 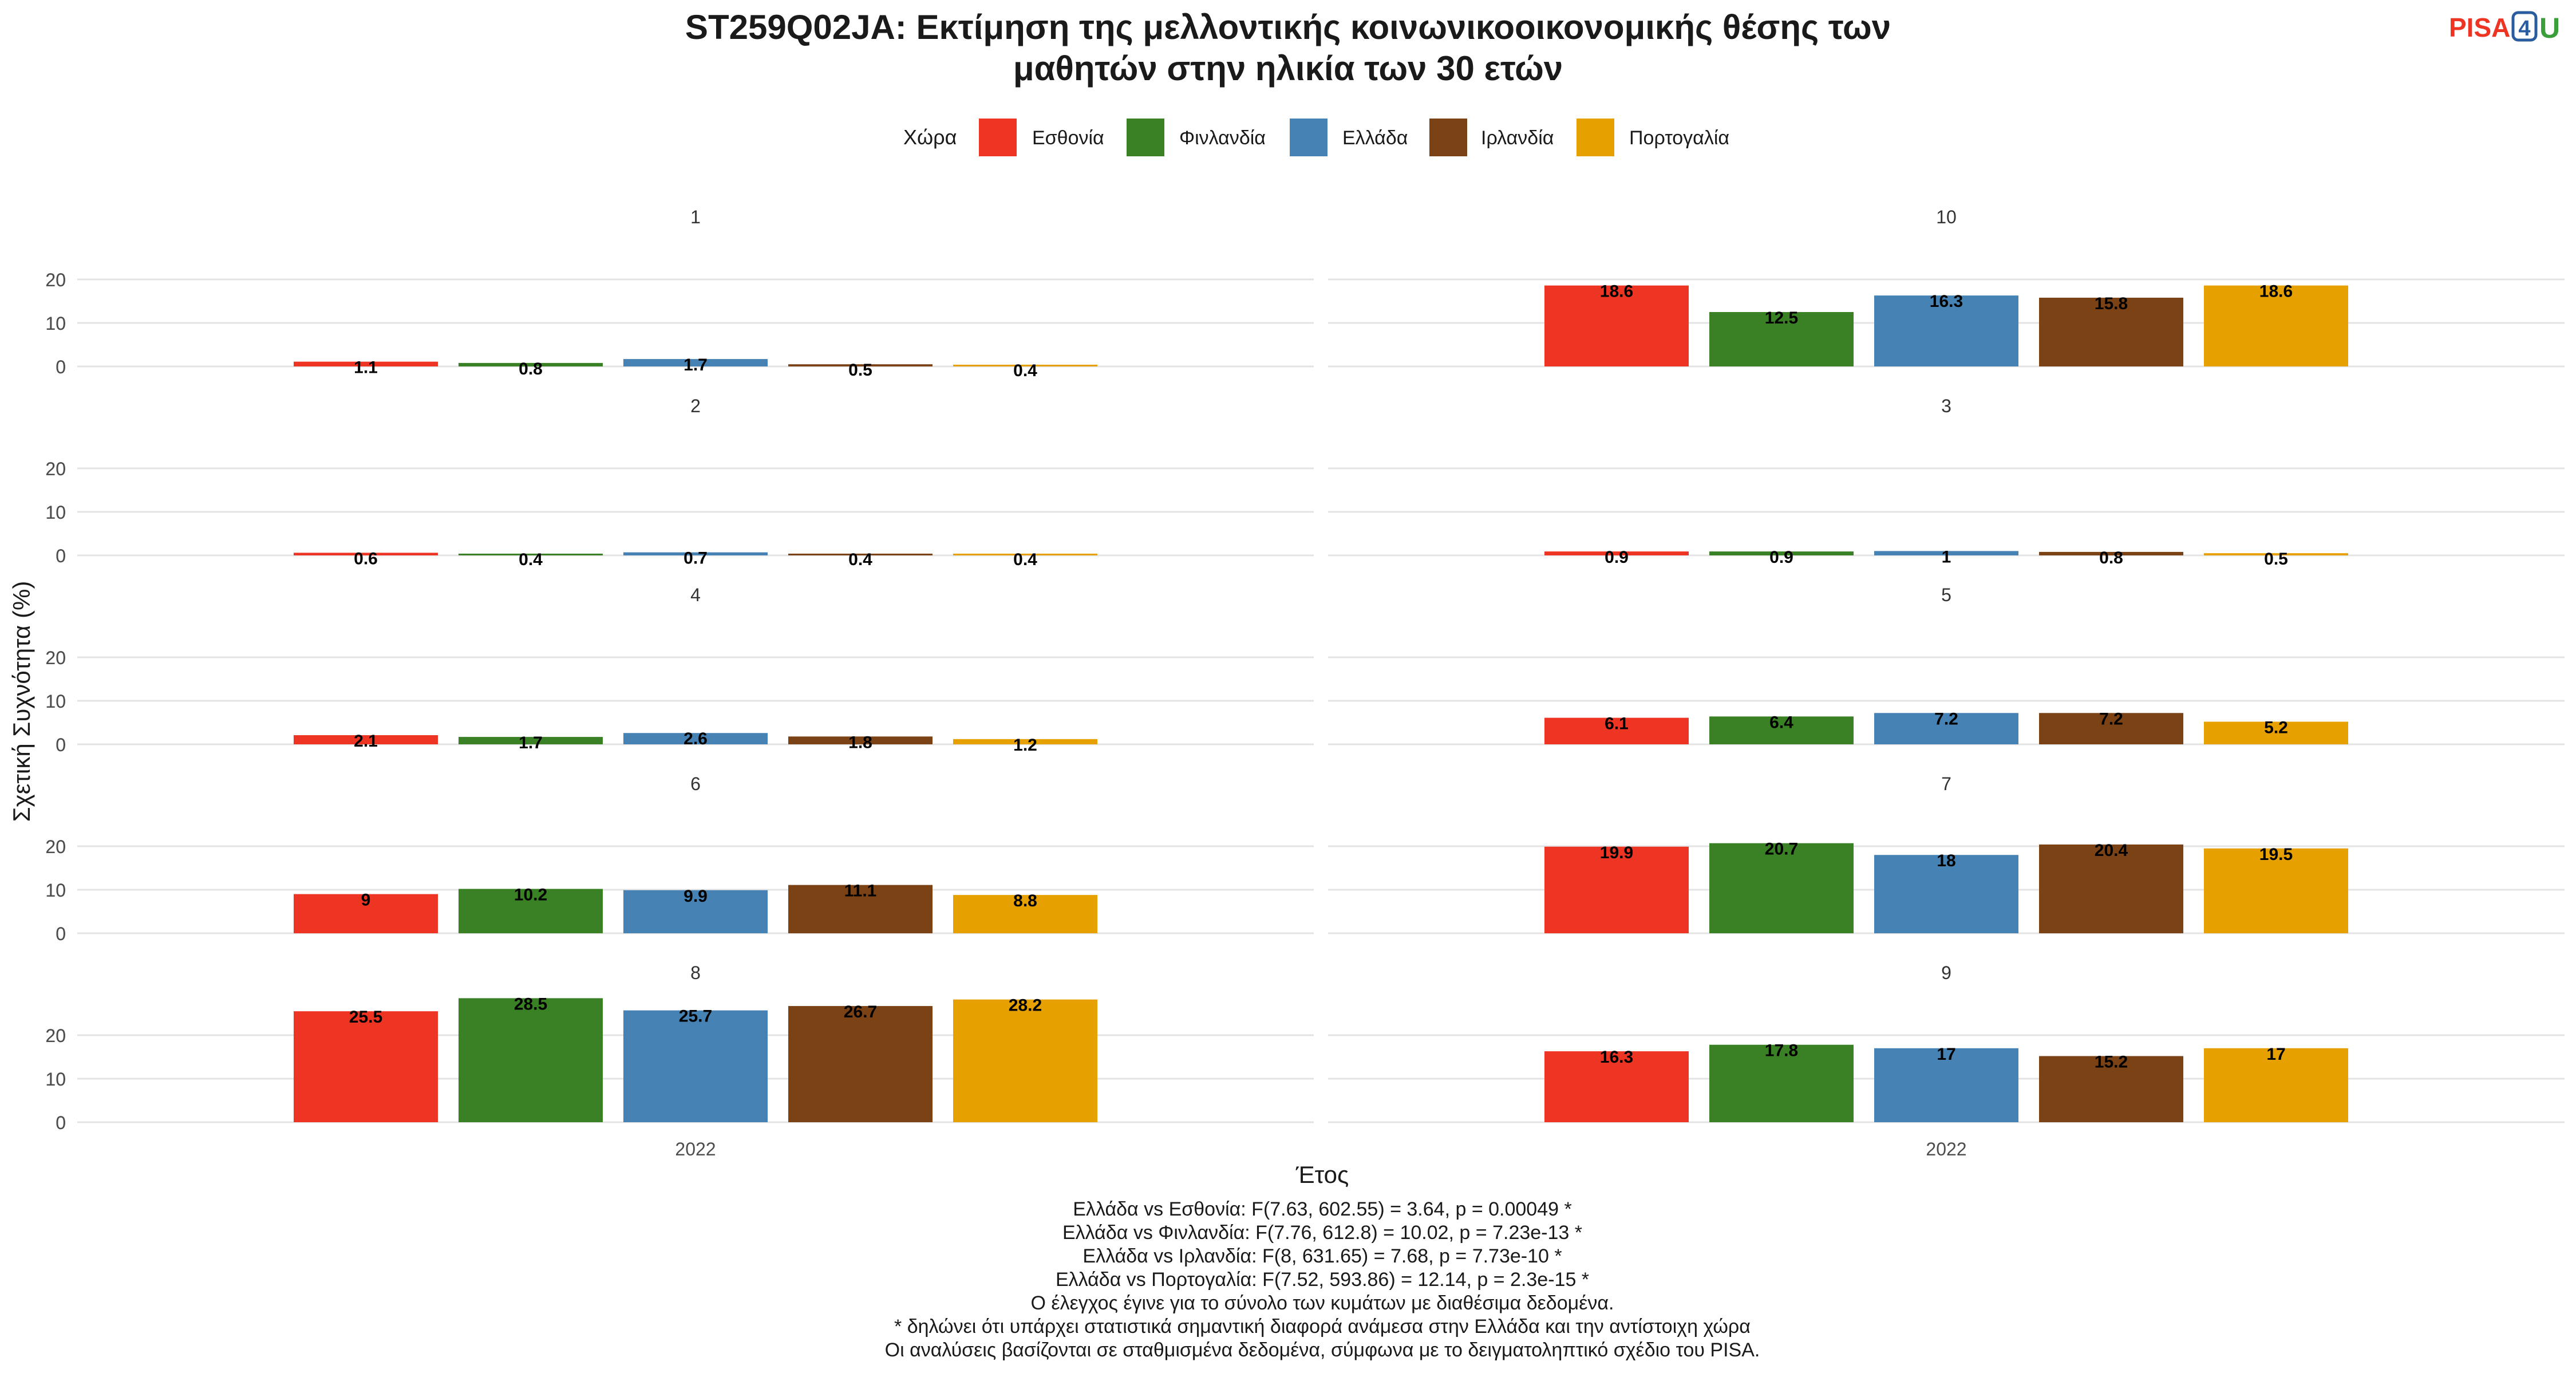 What do you see at coordinates (2111, 1061) in the screenshot?
I see `bar-value-label: 15.2` at bounding box center [2111, 1061].